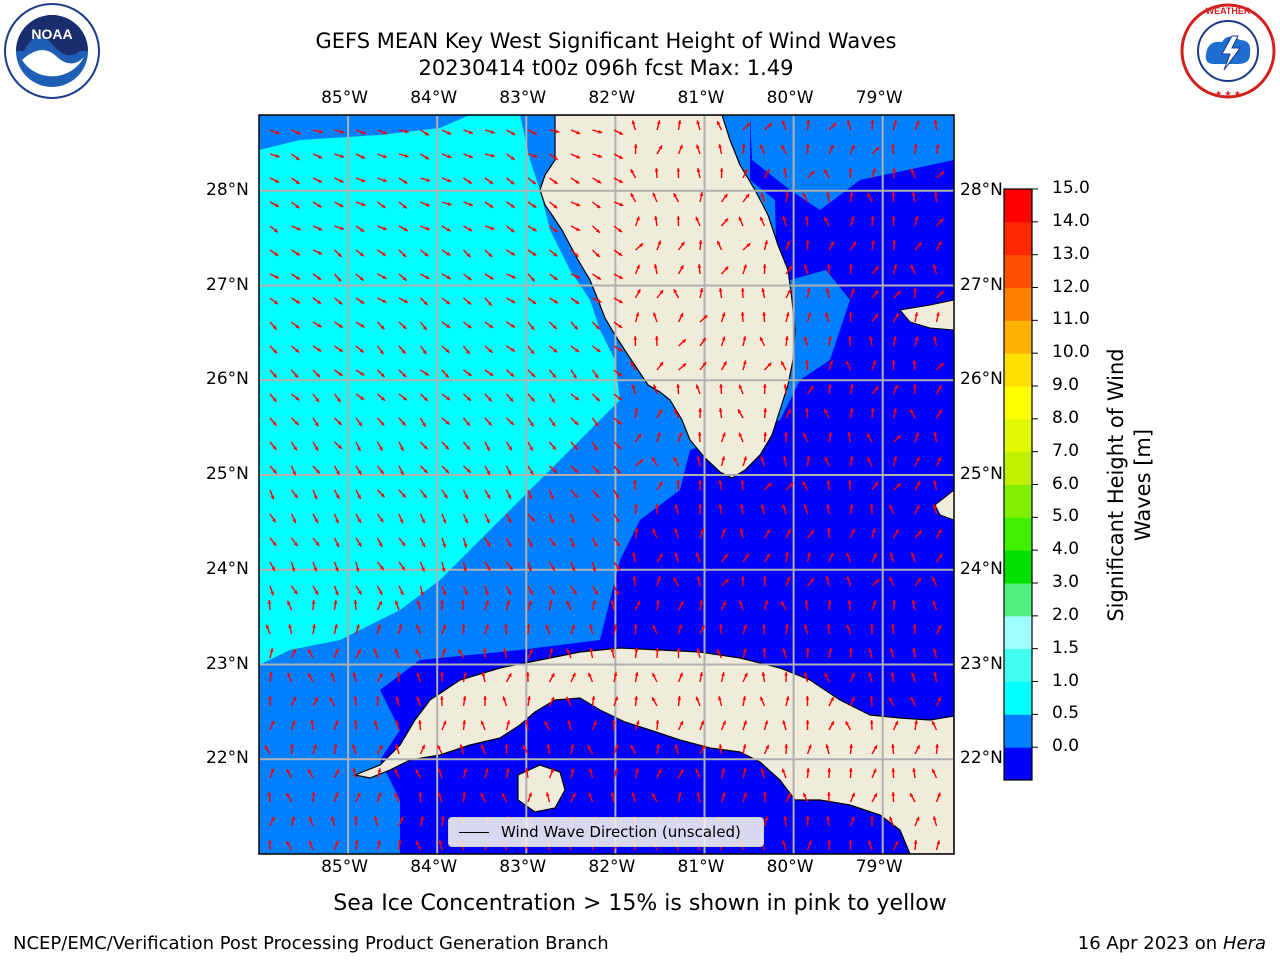 Image resolution: width=1280 pixels, height=960 pixels. Describe the element at coordinates (1071, 352) in the screenshot. I see `colorbar-tick-label: 10.0` at that location.